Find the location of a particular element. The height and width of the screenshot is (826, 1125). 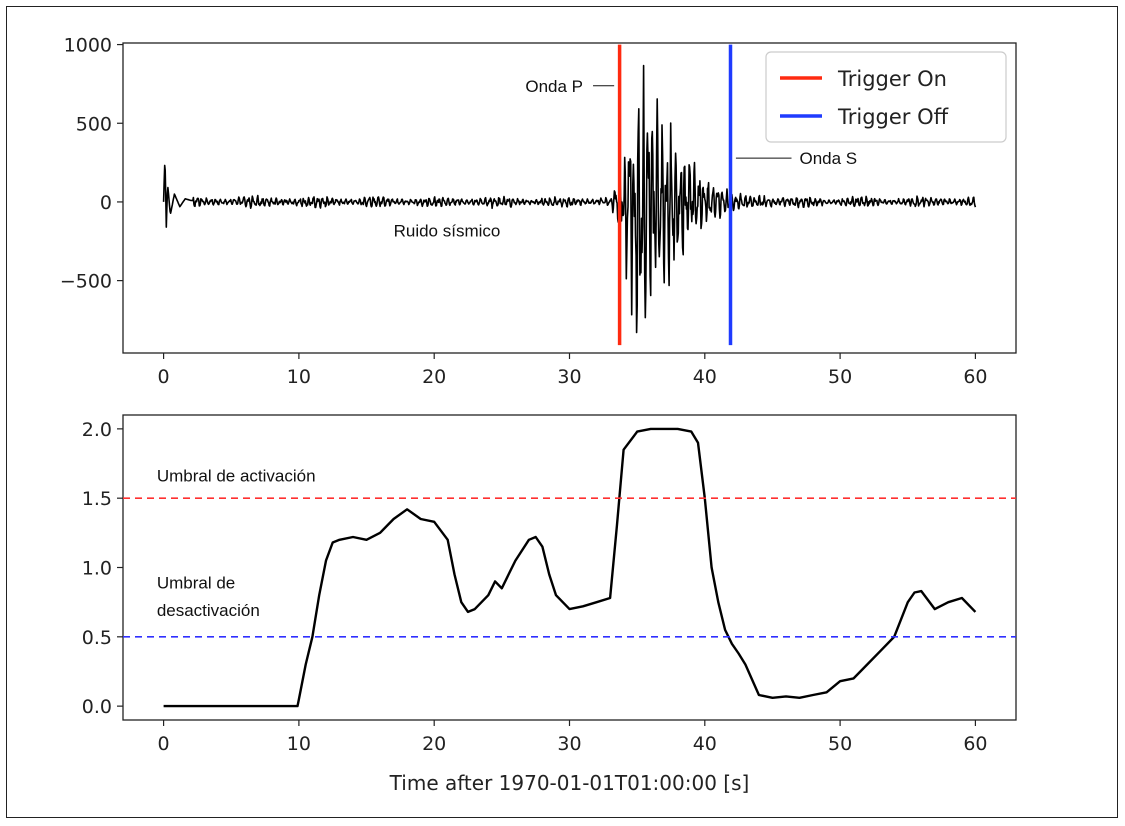

legend-label: Trigger Off is located at coordinates (893, 117).